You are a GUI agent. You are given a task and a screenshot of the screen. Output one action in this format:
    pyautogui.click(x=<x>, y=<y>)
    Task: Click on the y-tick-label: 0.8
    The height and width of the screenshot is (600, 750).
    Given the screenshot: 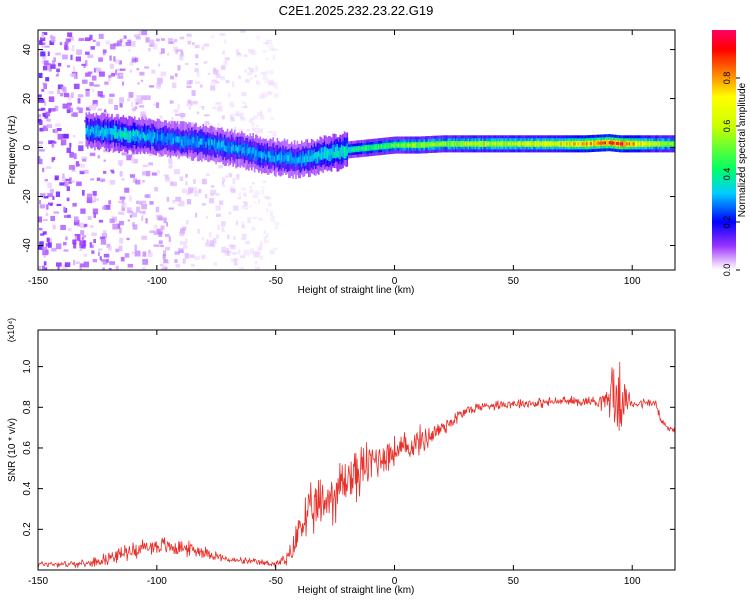 What is the action you would take?
    pyautogui.click(x=27, y=407)
    